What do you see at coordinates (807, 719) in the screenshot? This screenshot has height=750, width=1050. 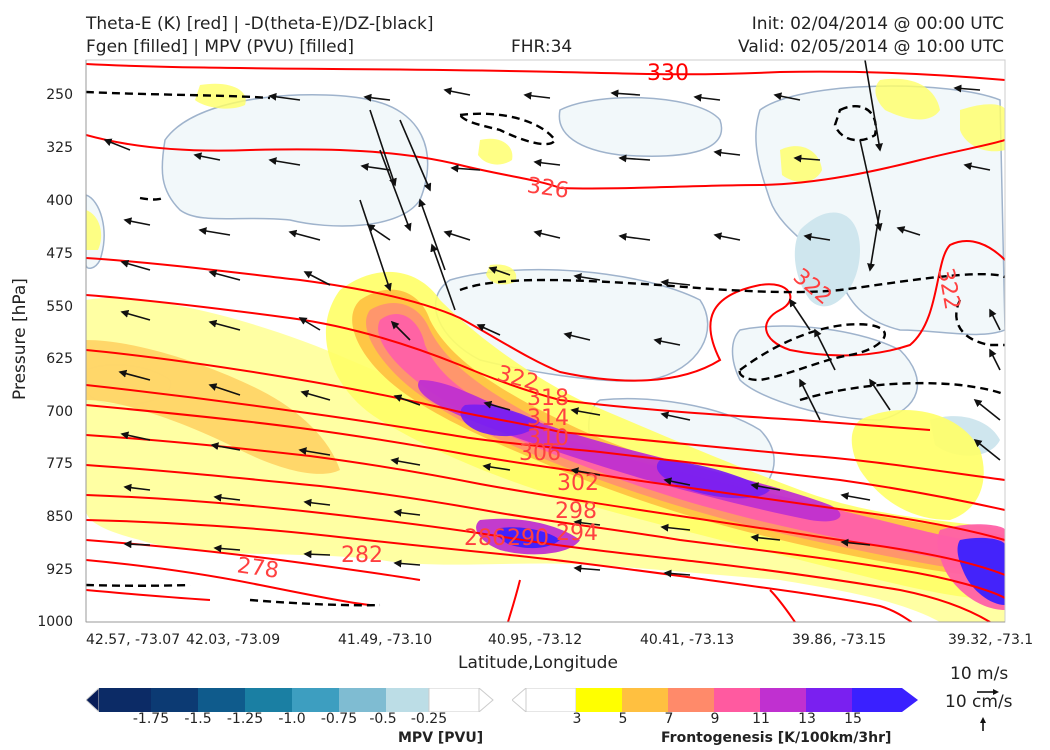 I see `fgen-tick: 13` at bounding box center [807, 719].